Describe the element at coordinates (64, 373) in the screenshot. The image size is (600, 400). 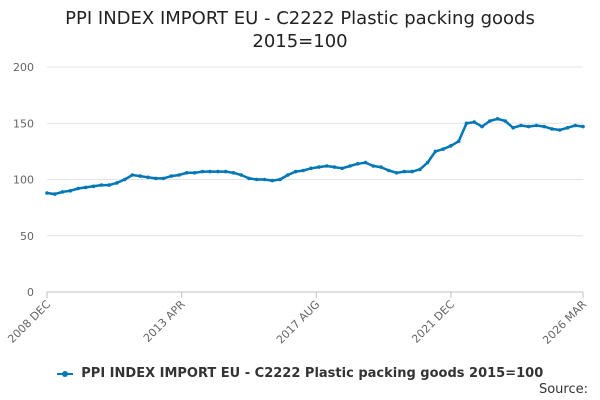
I see `legend-series-marker` at that location.